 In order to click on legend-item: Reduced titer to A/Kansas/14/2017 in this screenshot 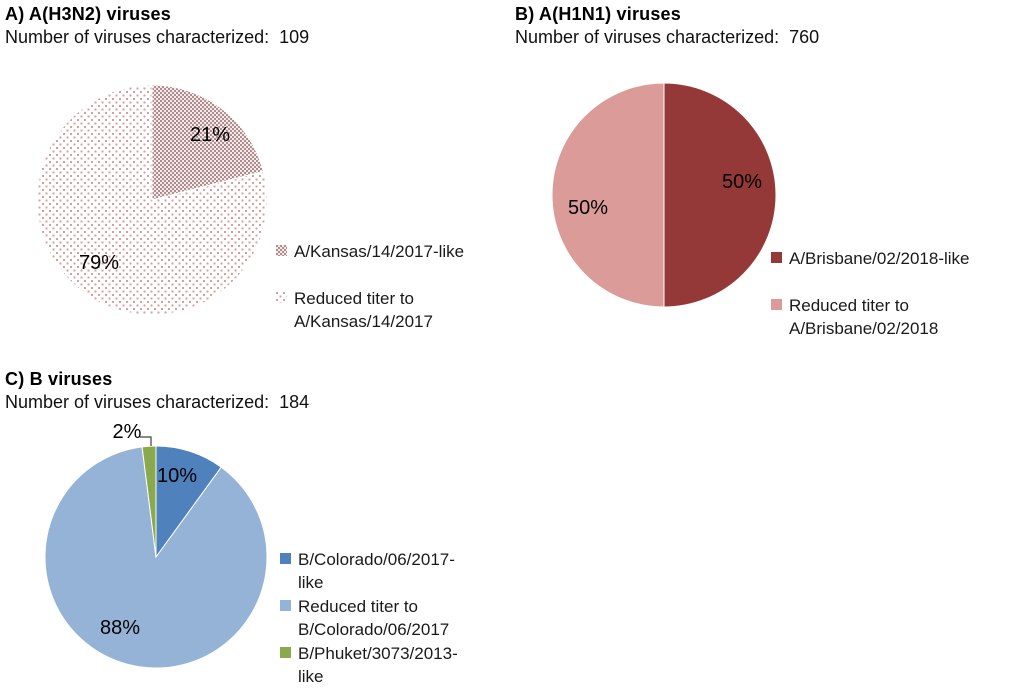, I will do `click(378, 310)`.